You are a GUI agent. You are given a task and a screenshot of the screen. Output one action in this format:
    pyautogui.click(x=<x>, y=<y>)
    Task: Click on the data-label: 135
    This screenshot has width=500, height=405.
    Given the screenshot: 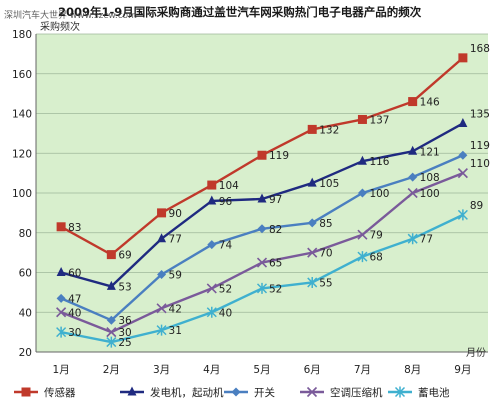 What is the action you would take?
    pyautogui.click(x=480, y=114)
    